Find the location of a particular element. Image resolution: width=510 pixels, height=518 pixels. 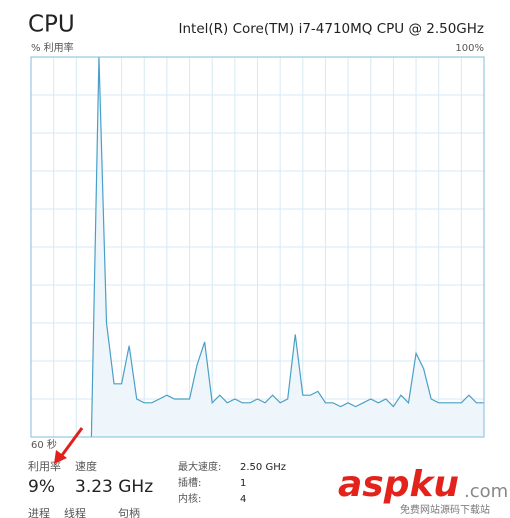

arrow is located at coordinates (71, 443).